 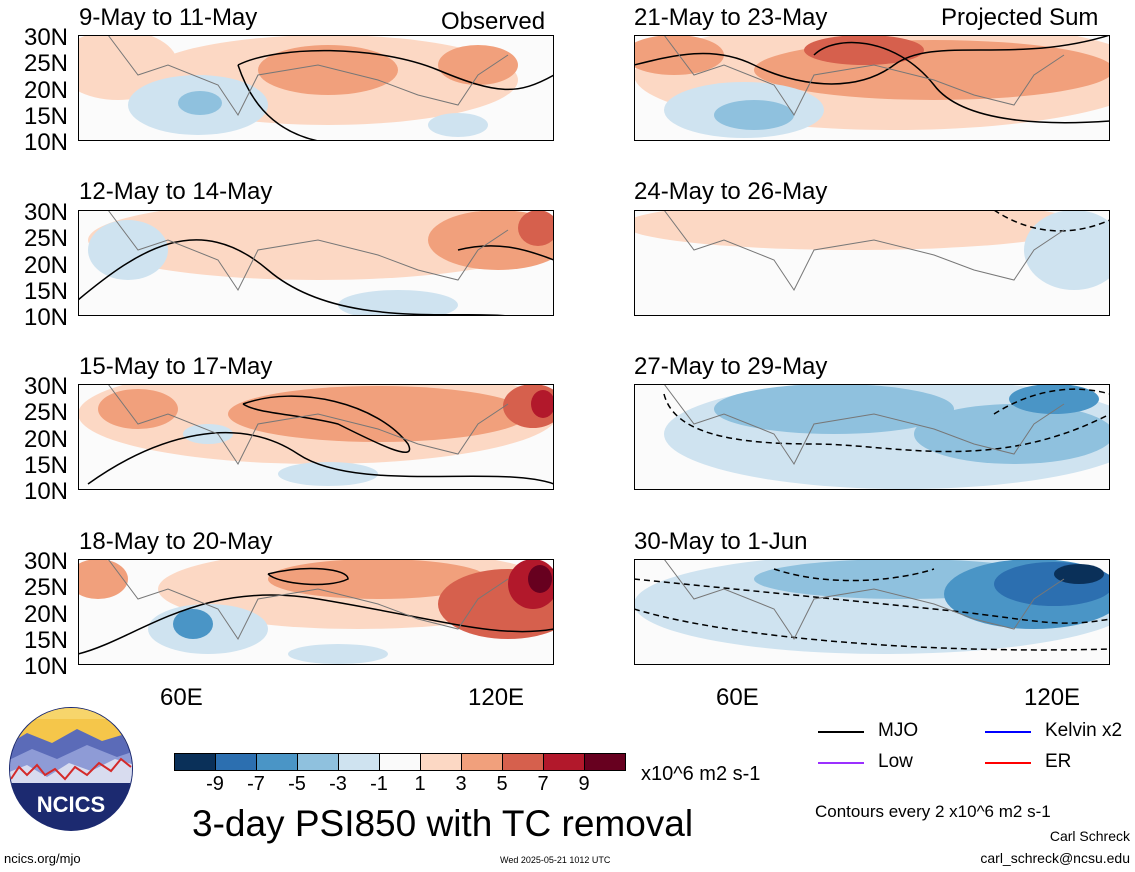 What do you see at coordinates (256, 784) in the screenshot?
I see `colorbar-label: -7` at bounding box center [256, 784].